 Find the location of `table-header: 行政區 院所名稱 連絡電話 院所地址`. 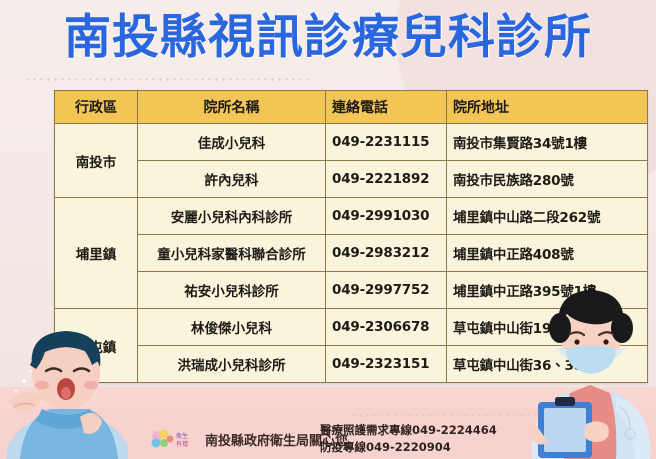

table-header: 行政區 院所名稱 連絡電話 院所地址 is located at coordinates (351, 107).